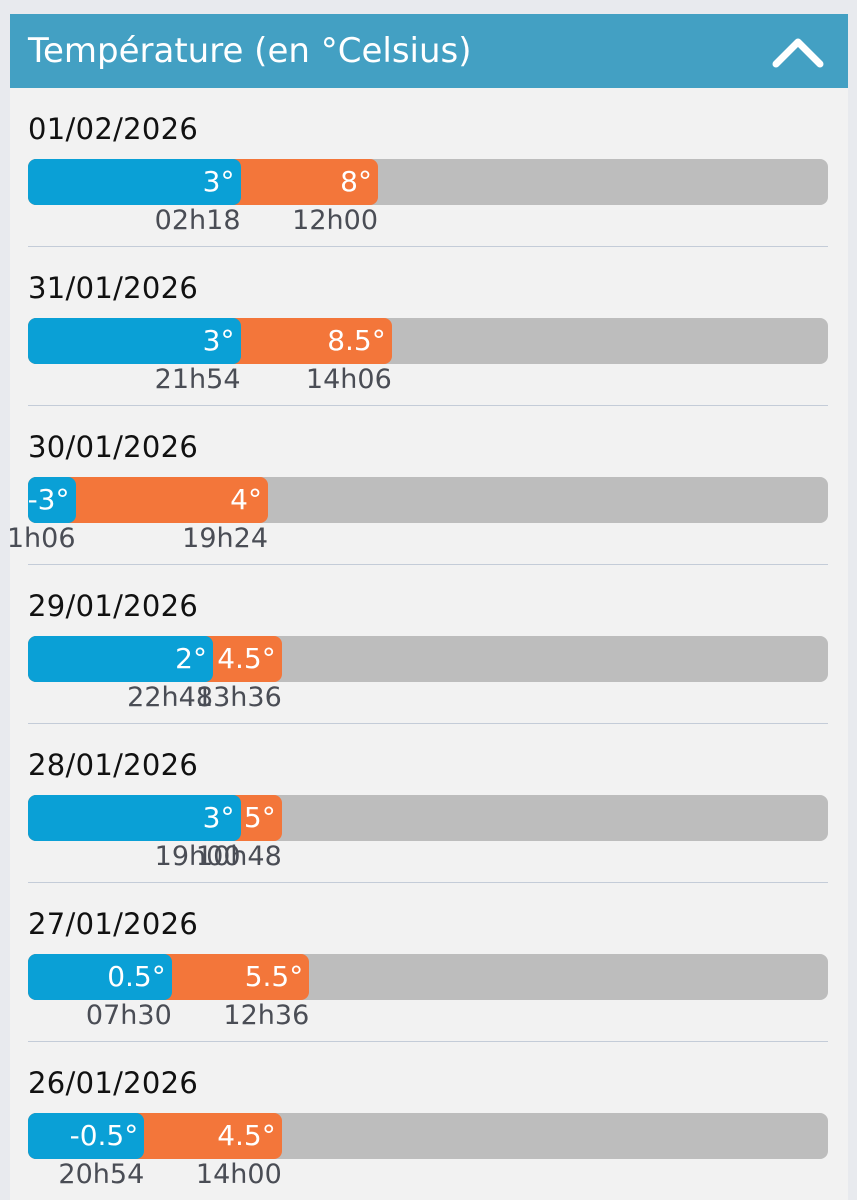 This screenshot has width=857, height=1200. What do you see at coordinates (428, 500) in the screenshot?
I see `temperature-bar-track: 4° -3°` at bounding box center [428, 500].